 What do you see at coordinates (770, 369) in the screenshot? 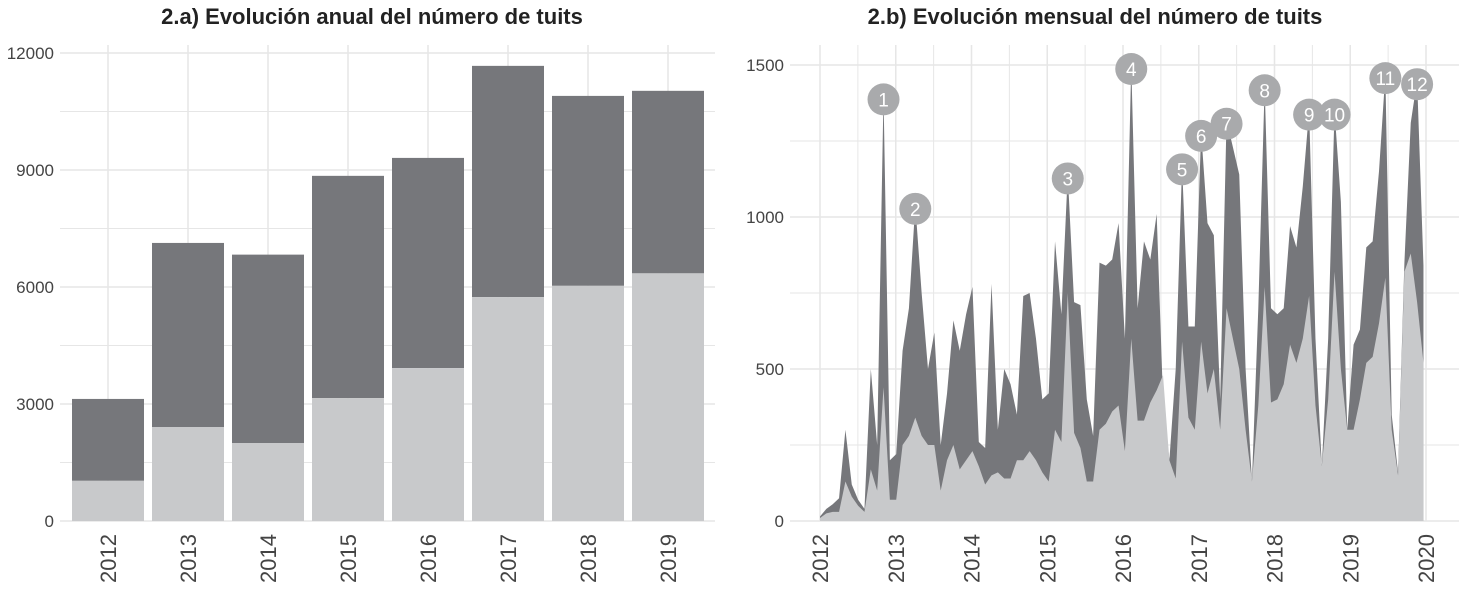
I see `y-tick-label: 500` at bounding box center [770, 369].